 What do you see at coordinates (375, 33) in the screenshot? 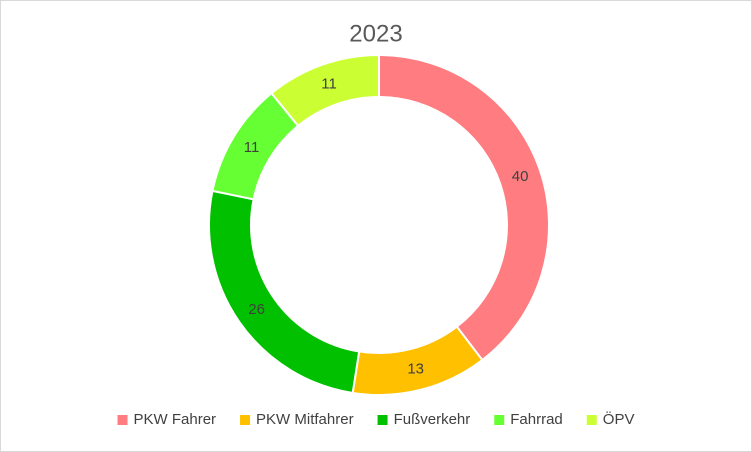
I see `chart-title: 2023` at bounding box center [375, 33].